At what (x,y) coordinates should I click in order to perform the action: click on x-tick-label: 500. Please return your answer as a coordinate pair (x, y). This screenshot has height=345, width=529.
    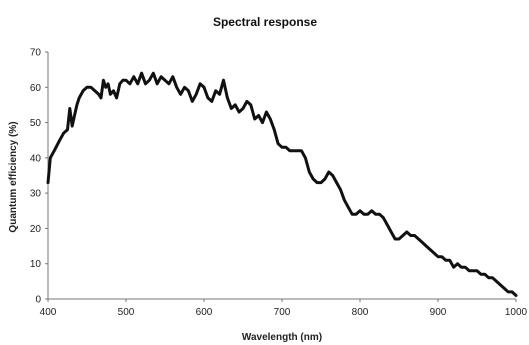
    Looking at the image, I should click on (126, 312).